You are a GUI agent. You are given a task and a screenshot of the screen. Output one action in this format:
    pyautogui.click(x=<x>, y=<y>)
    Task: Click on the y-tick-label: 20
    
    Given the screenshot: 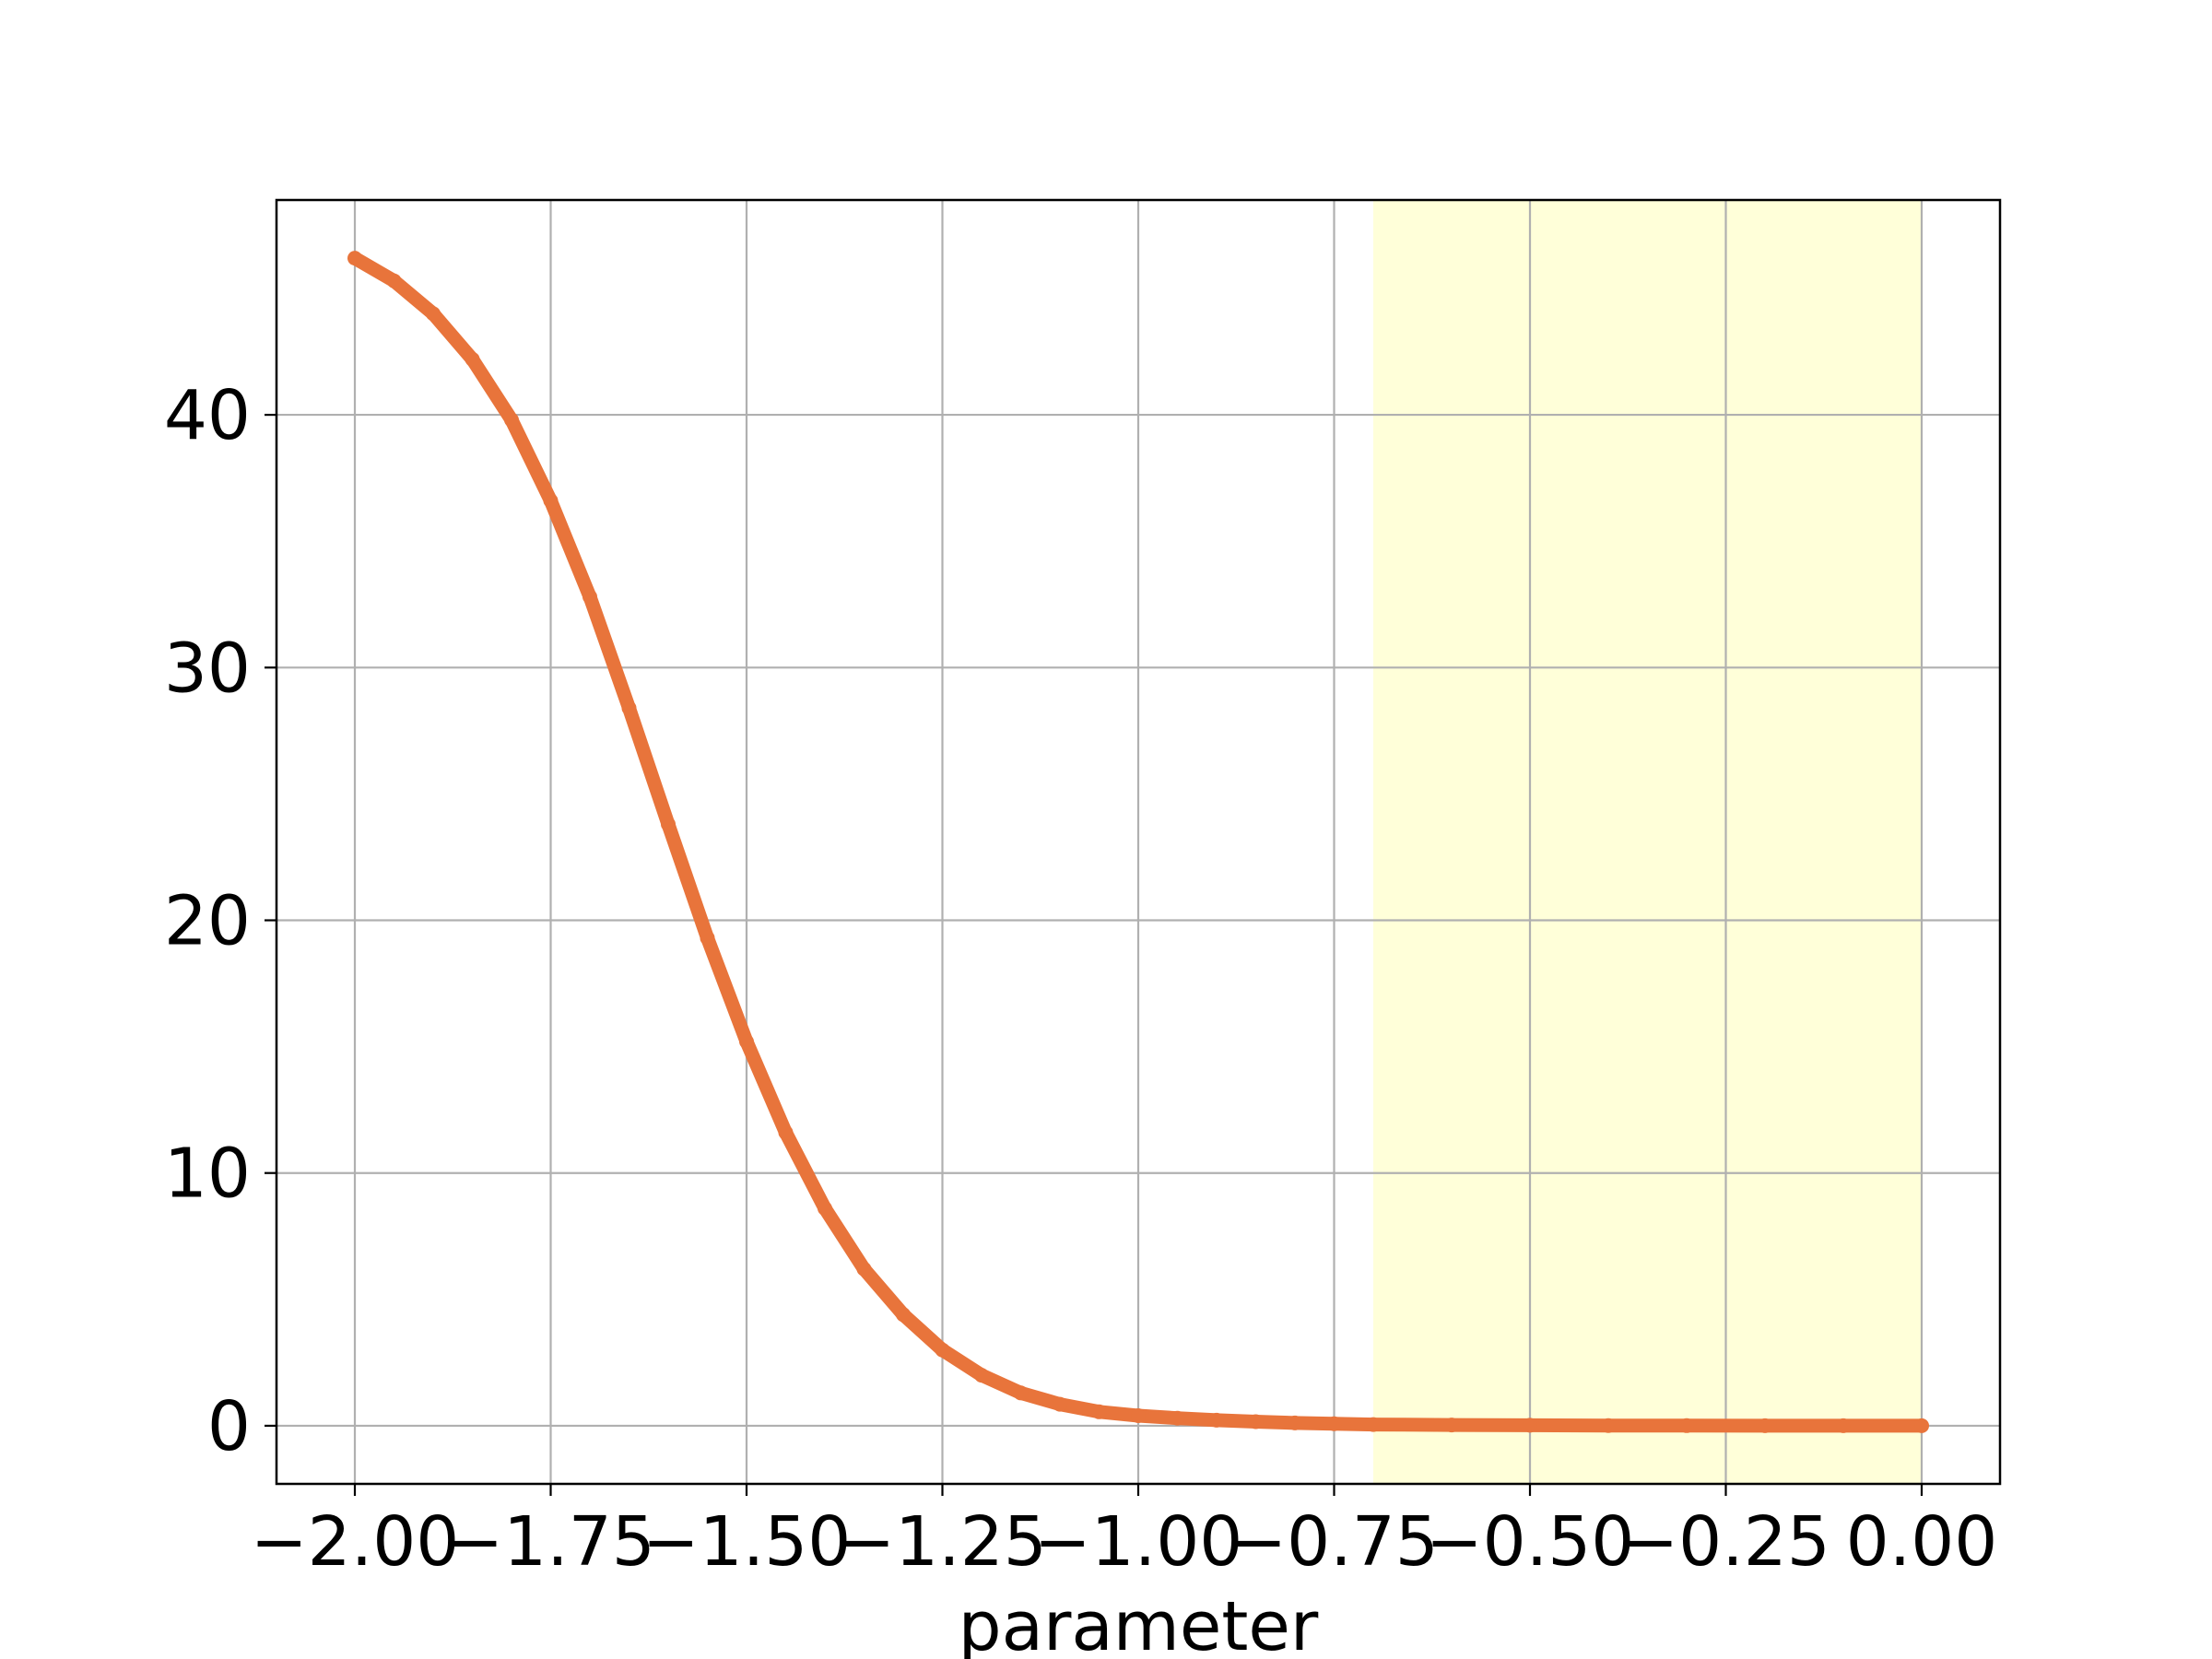 What is the action you would take?
    pyautogui.click(x=207, y=921)
    